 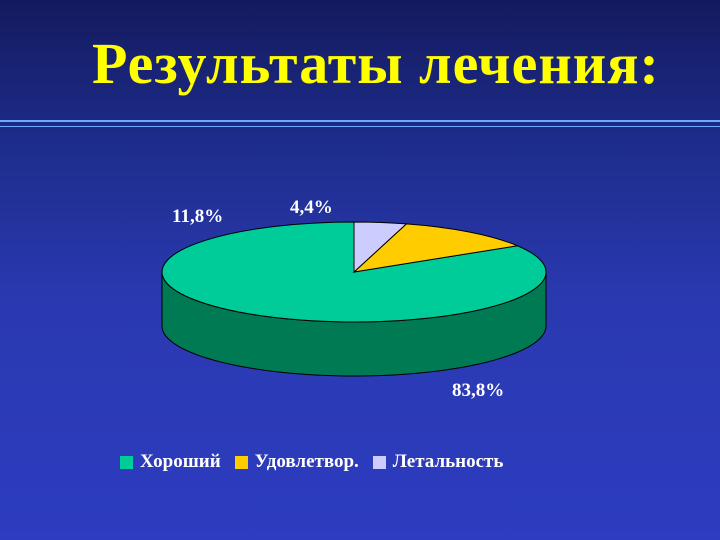 What do you see at coordinates (180, 461) in the screenshot?
I see `legend-label-good: Хороший` at bounding box center [180, 461].